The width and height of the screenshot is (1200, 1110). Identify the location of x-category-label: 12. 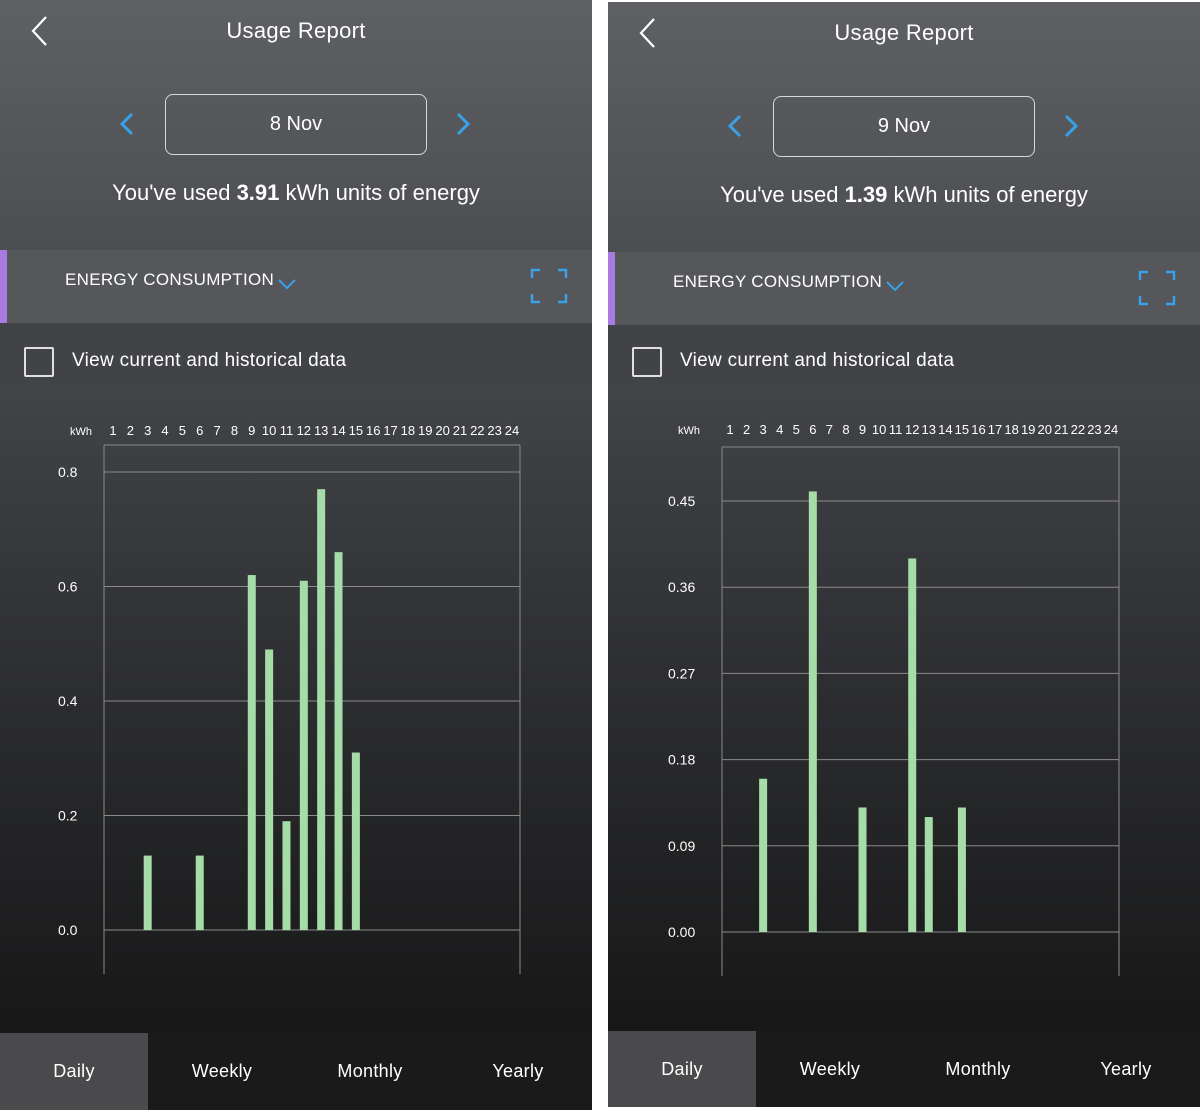
(912, 429).